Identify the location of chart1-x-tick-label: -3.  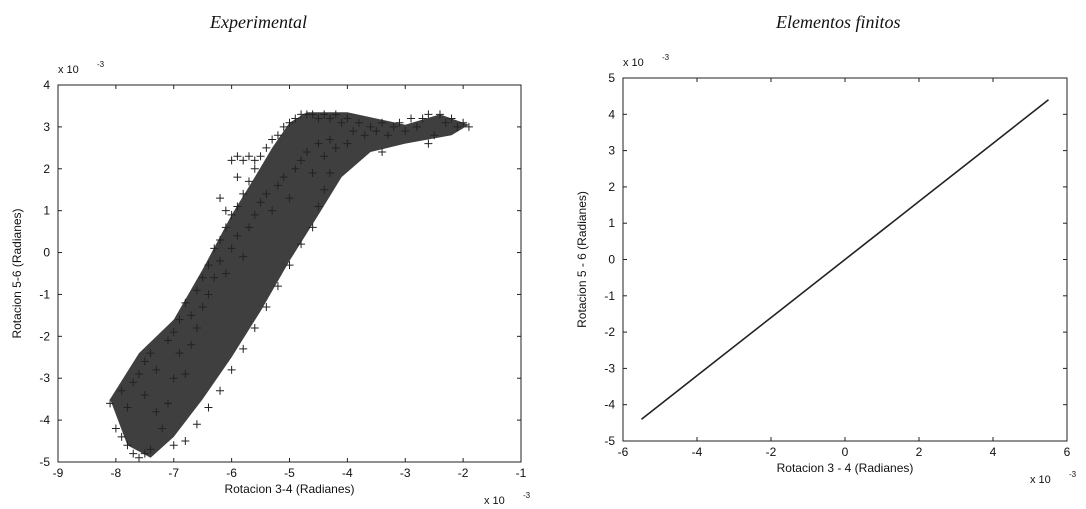
(405, 473).